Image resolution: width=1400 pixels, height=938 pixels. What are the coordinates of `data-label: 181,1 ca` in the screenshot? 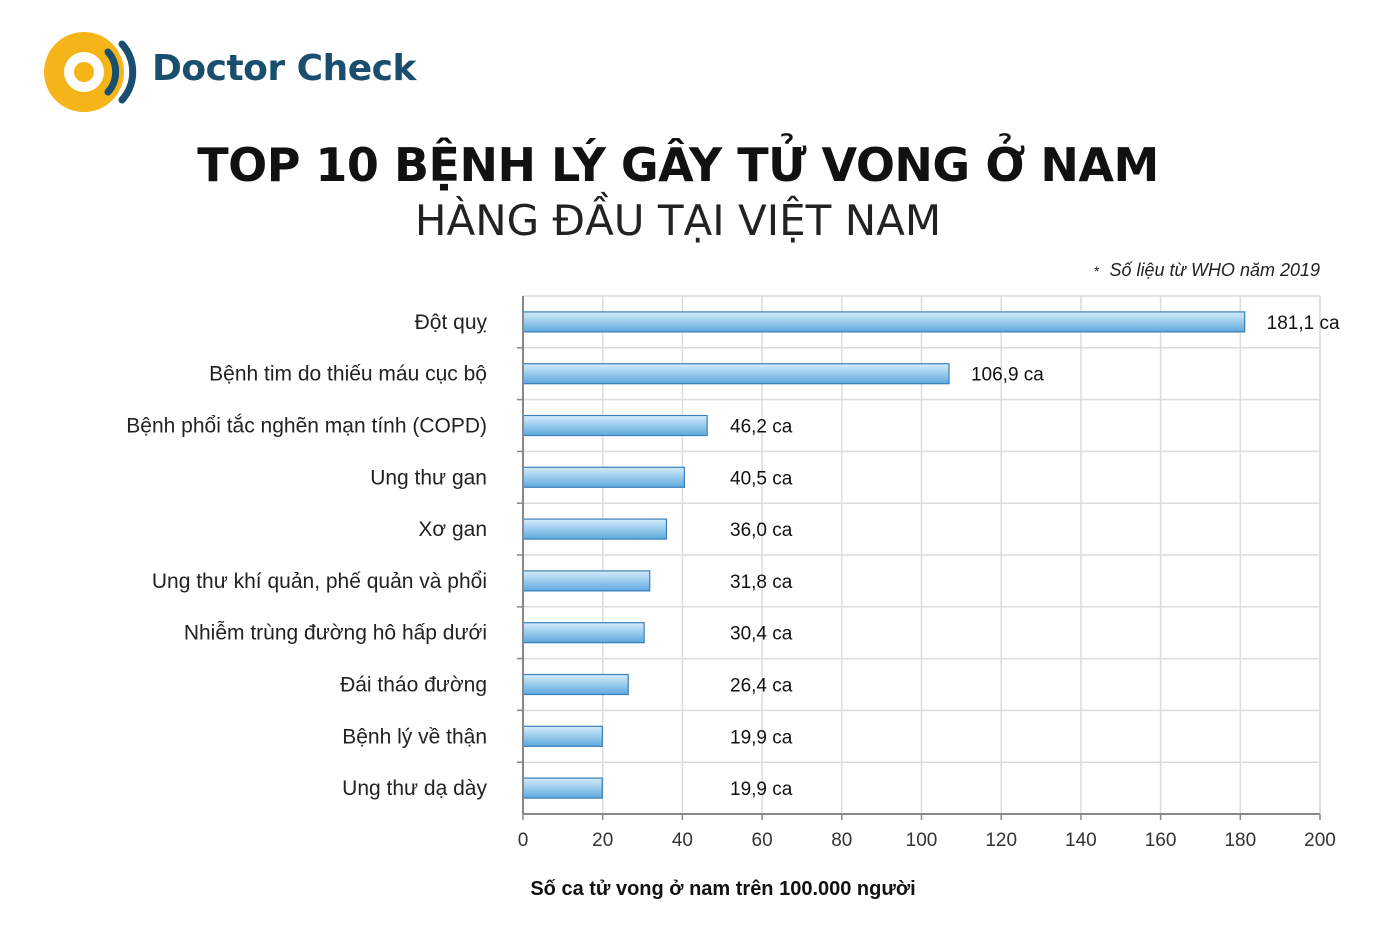 It's located at (1303, 323).